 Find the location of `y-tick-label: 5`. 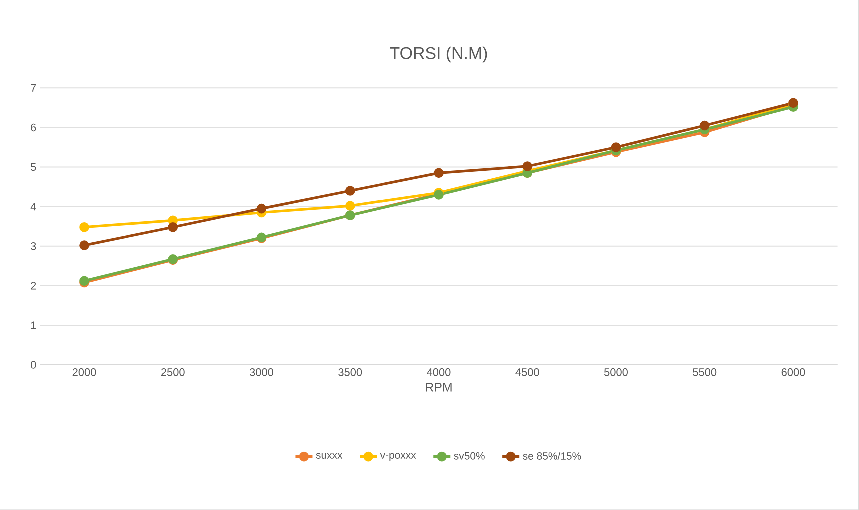

y-tick-label: 5 is located at coordinates (33, 167).